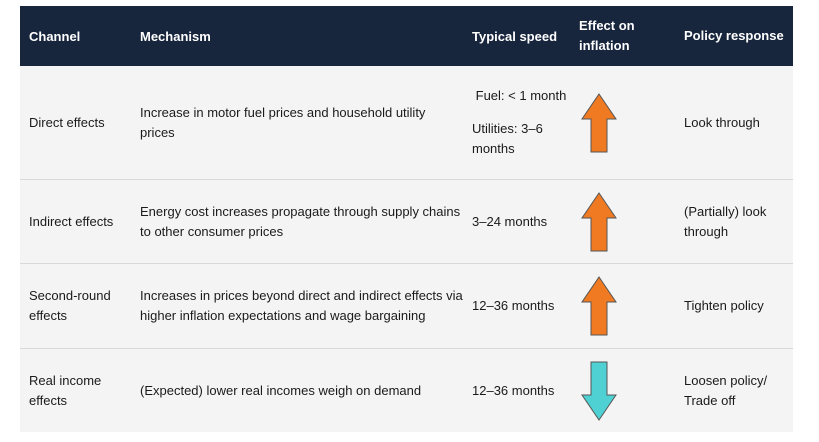 The image size is (819, 442). What do you see at coordinates (65, 390) in the screenshot?
I see `row-channel: Real income effects` at bounding box center [65, 390].